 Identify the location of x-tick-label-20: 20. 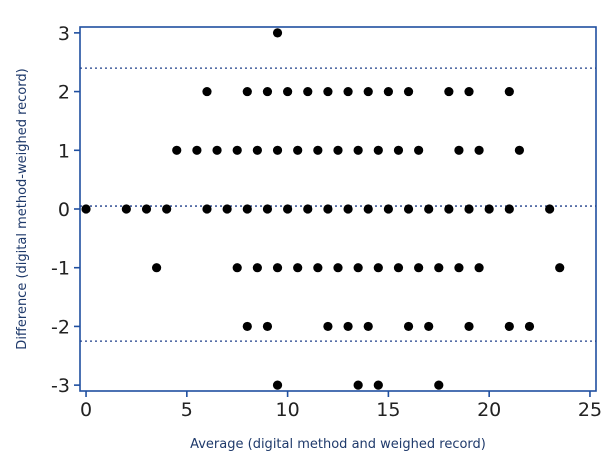
(489, 410).